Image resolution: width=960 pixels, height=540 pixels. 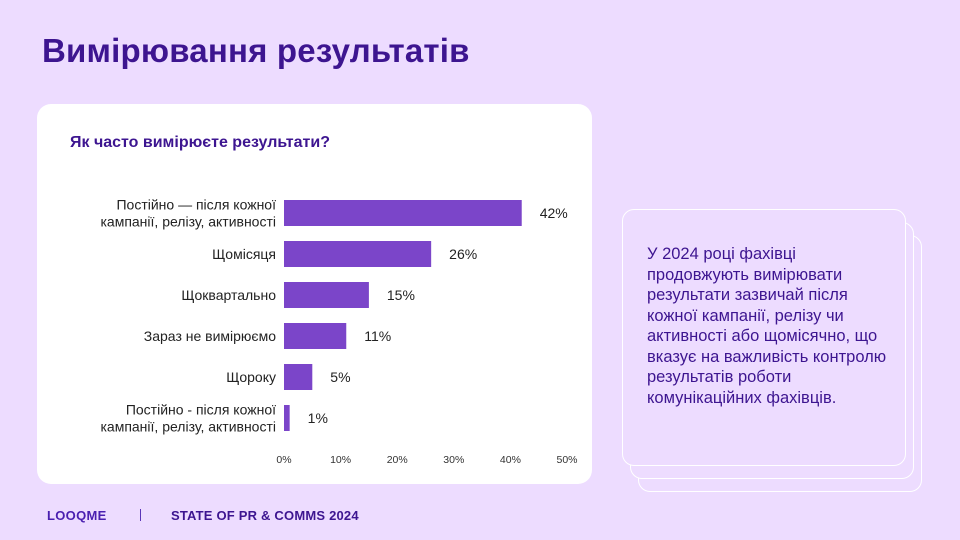 What do you see at coordinates (453, 460) in the screenshot?
I see `x-tick-label-3: 30%` at bounding box center [453, 460].